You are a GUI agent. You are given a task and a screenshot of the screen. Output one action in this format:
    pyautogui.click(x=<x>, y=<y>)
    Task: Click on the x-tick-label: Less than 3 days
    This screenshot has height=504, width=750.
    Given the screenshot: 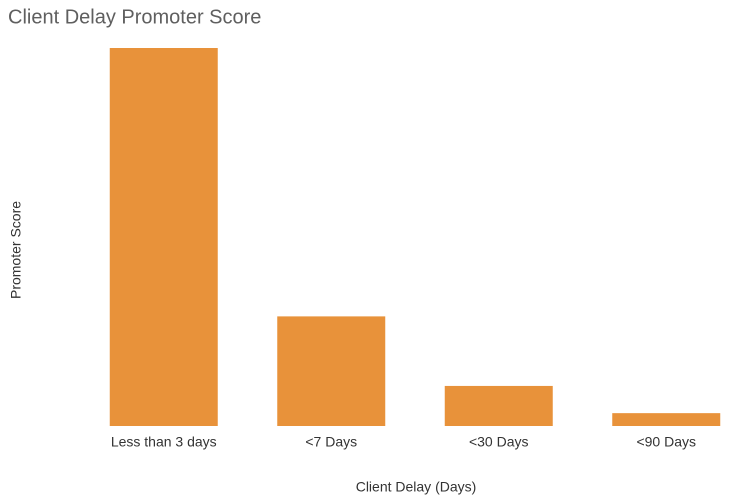 What is the action you would take?
    pyautogui.click(x=164, y=442)
    